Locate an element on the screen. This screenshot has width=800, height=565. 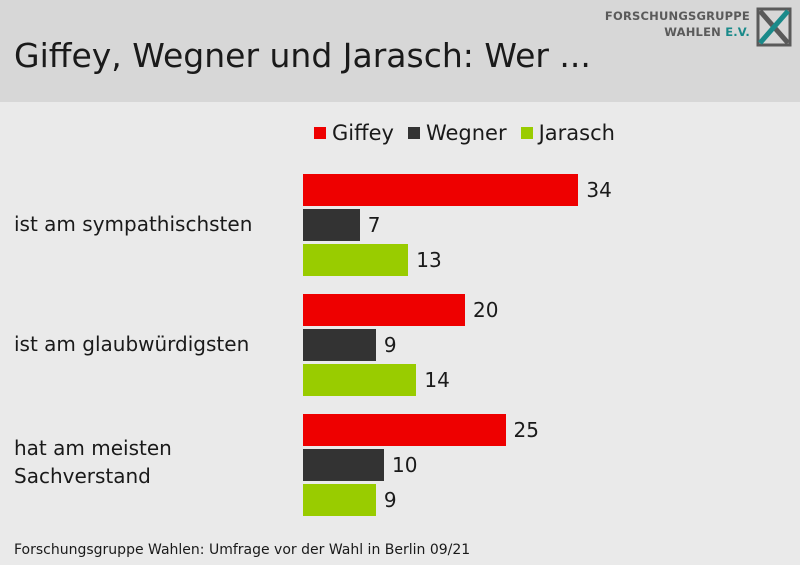
category-label: hat am meisten Sachverstand is located at coordinates (93, 462).